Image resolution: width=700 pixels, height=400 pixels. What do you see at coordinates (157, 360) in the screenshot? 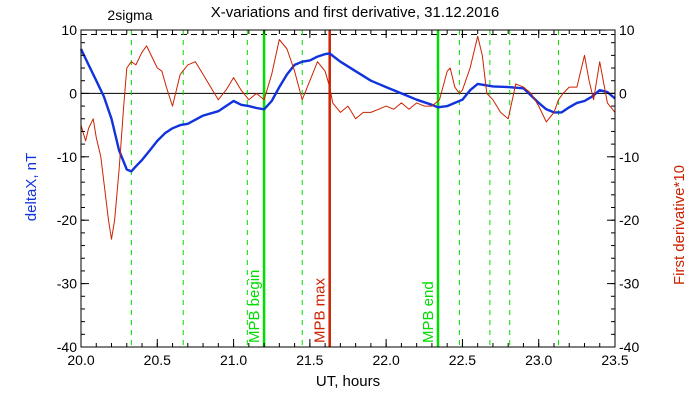
I see `x-tick-label: 20.5` at bounding box center [157, 360].